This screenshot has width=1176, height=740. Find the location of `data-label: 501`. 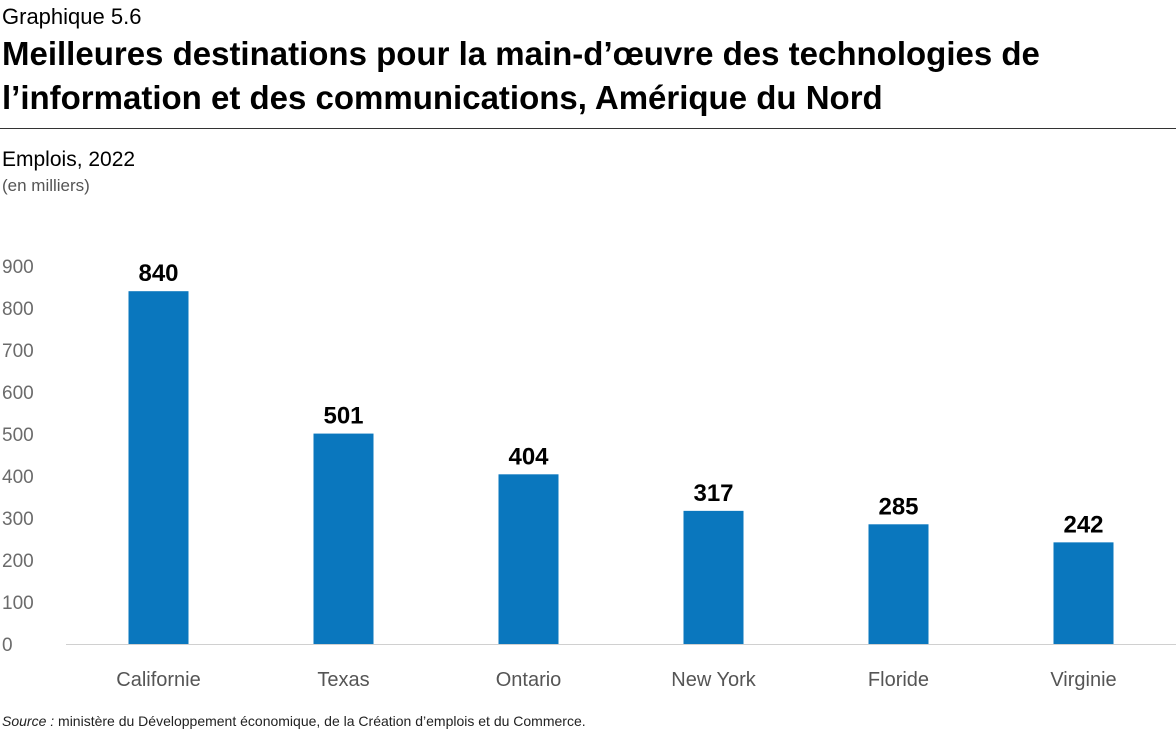

data-label: 501 is located at coordinates (343, 416).